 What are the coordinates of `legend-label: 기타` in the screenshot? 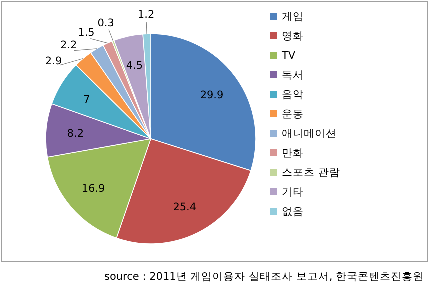 It's located at (293, 192).